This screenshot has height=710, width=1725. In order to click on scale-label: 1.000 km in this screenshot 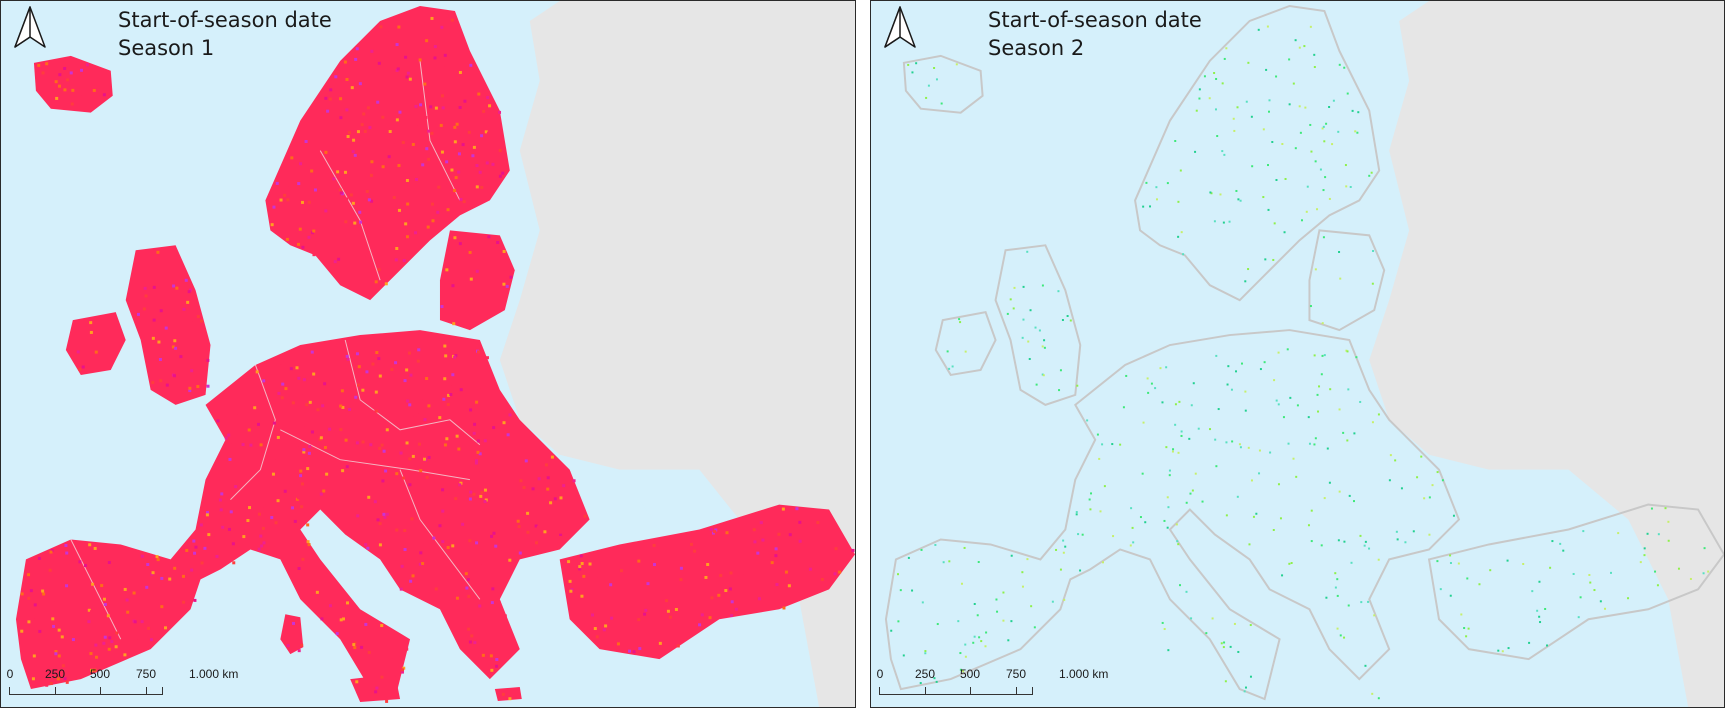, I will do `click(214, 674)`.